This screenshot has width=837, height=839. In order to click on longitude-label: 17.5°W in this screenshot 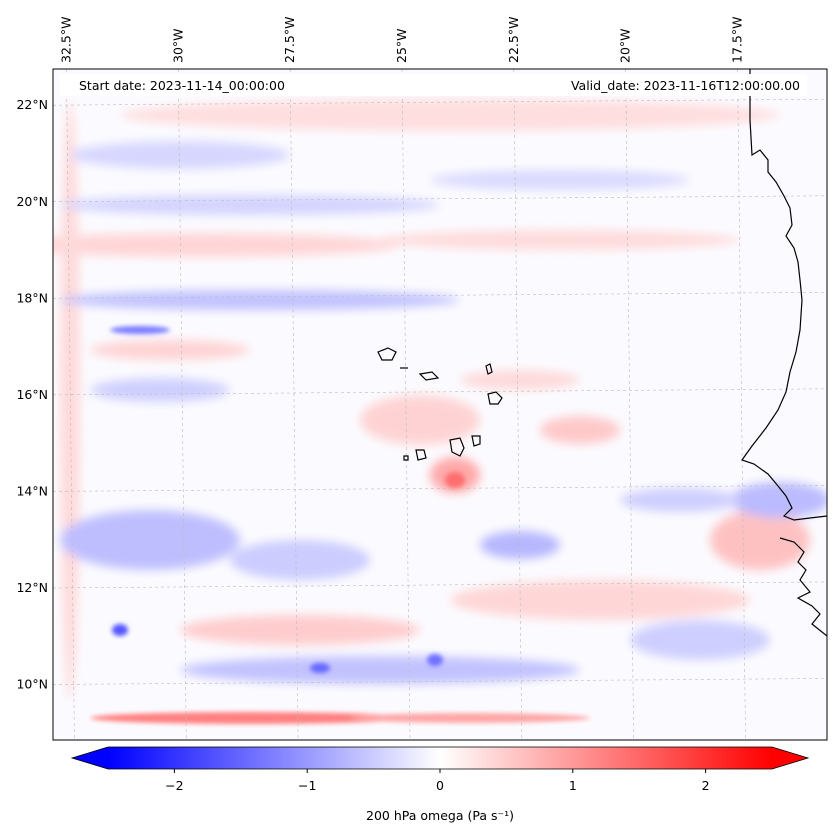, I will do `click(737, 40)`.